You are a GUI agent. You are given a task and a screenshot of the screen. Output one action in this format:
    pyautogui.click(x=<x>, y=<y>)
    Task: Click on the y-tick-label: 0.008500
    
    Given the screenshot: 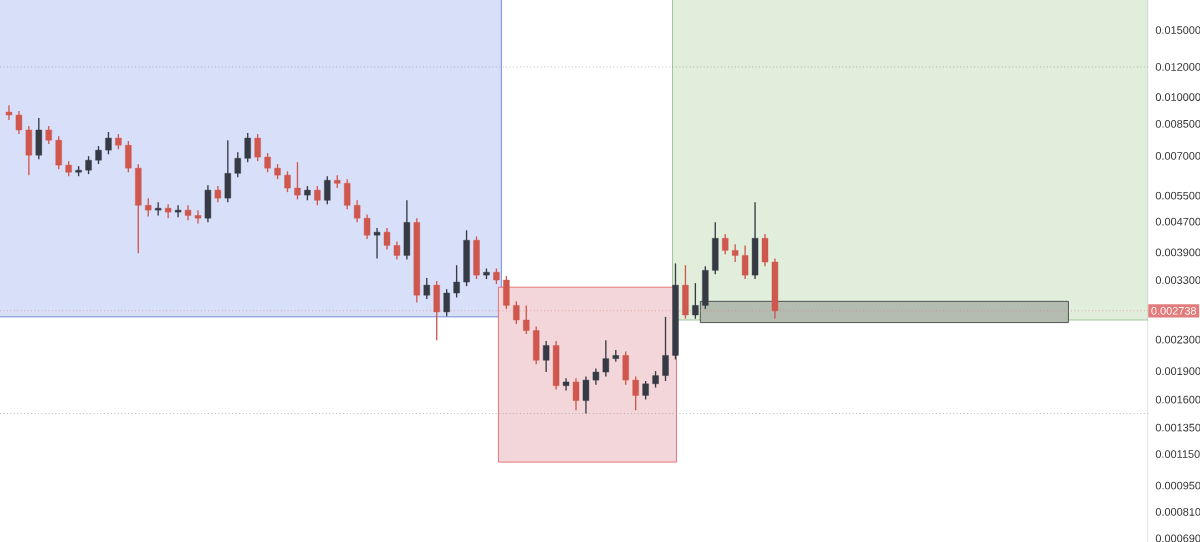 What is the action you would take?
    pyautogui.click(x=1177, y=123)
    